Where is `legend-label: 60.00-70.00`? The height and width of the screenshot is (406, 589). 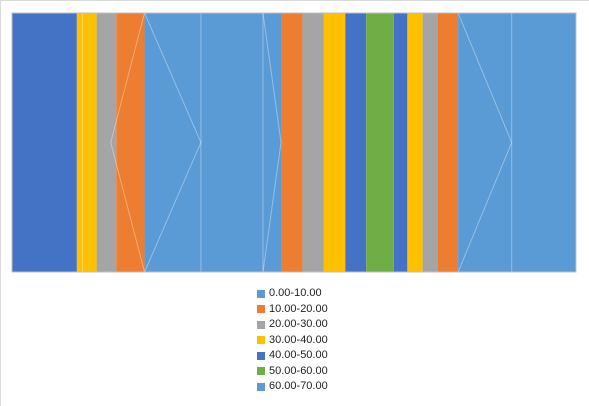 legend-label: 60.00-70.00 is located at coordinates (298, 386).